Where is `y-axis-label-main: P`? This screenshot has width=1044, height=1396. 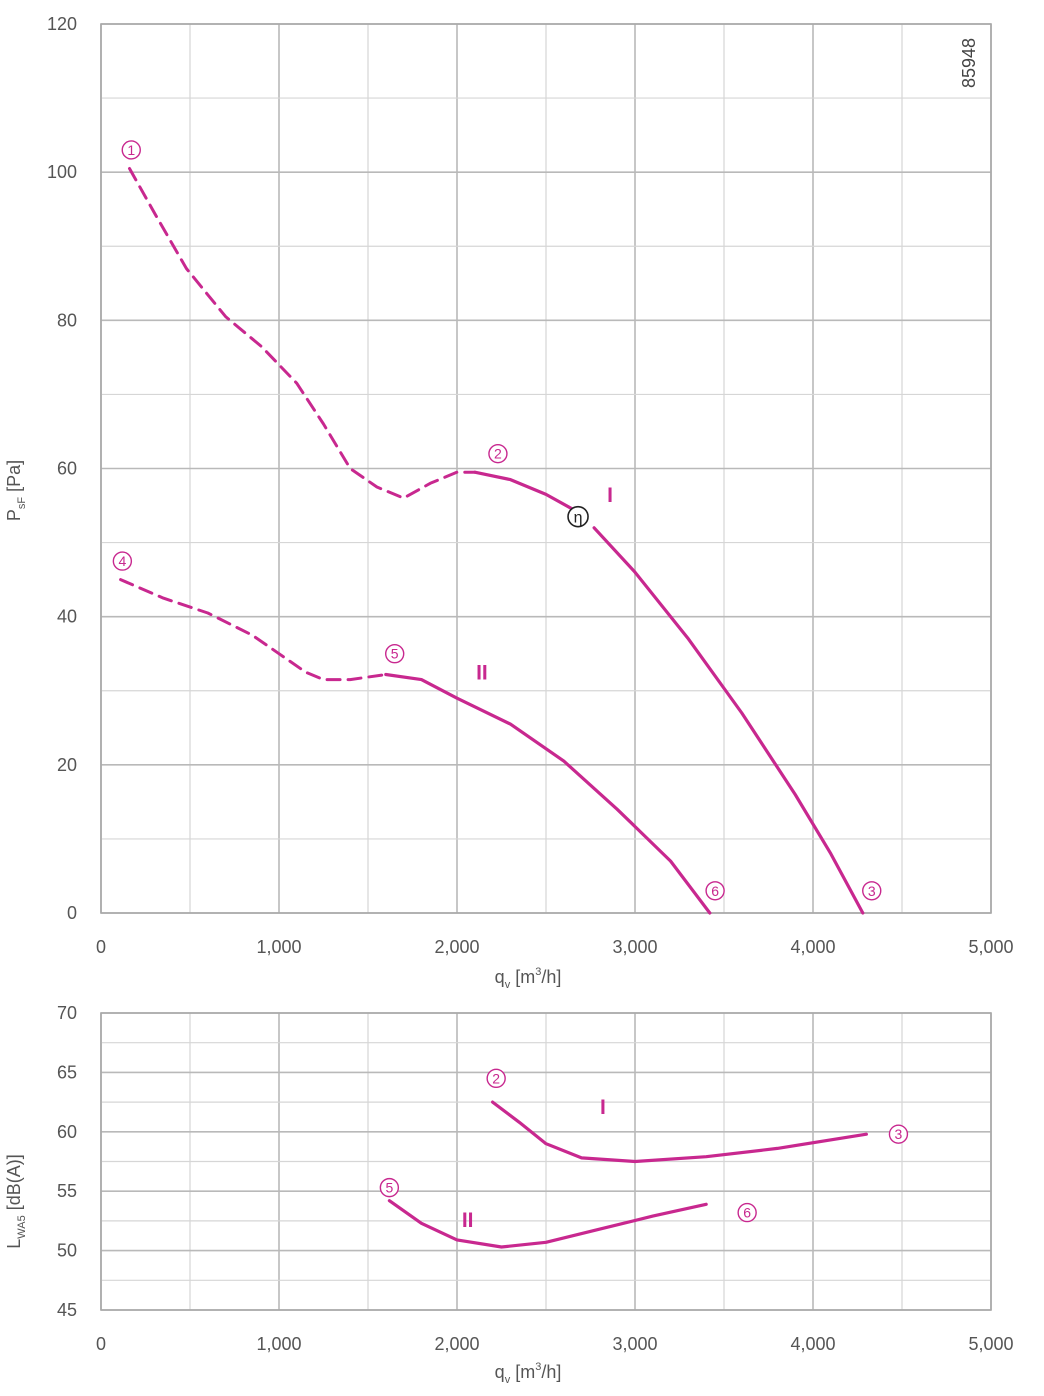 y-axis-label-main: P is located at coordinates (14, 515).